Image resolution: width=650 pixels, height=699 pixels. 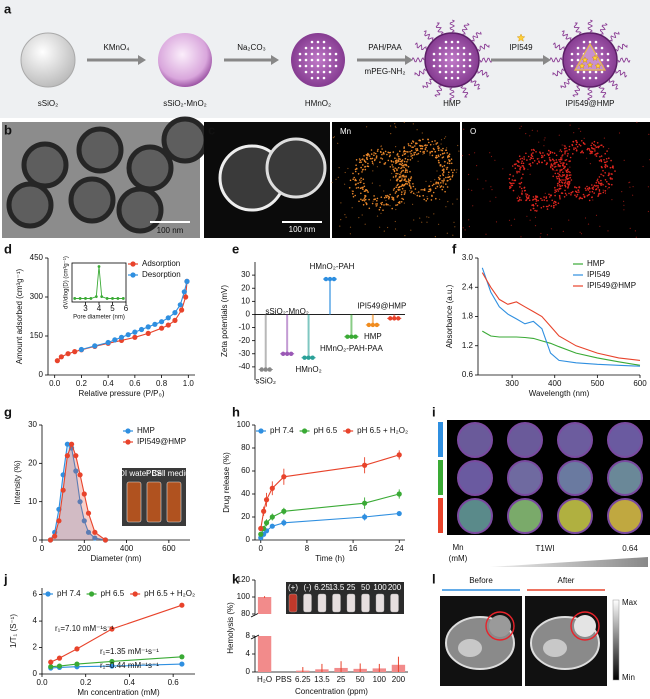 I want to click on group-strip, so click(x=440, y=515).